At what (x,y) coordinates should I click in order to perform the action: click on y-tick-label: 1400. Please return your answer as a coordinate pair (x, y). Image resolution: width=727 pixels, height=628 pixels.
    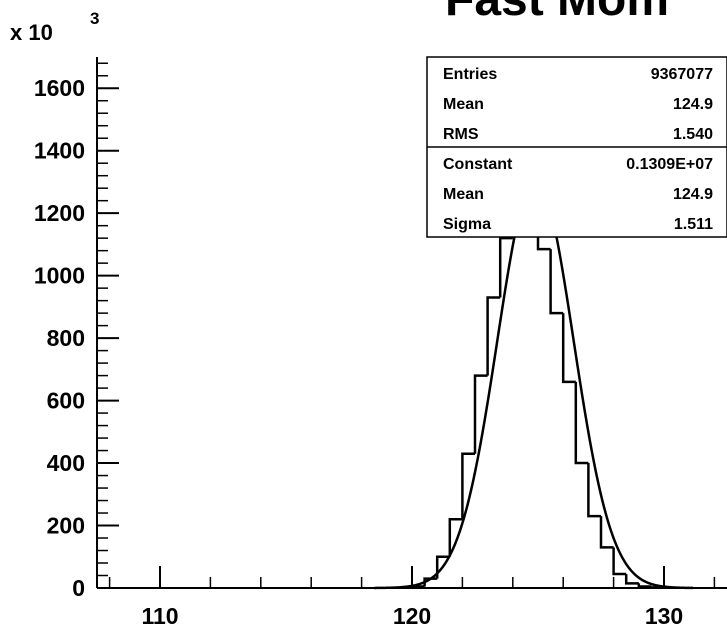
    Looking at the image, I should click on (59, 151).